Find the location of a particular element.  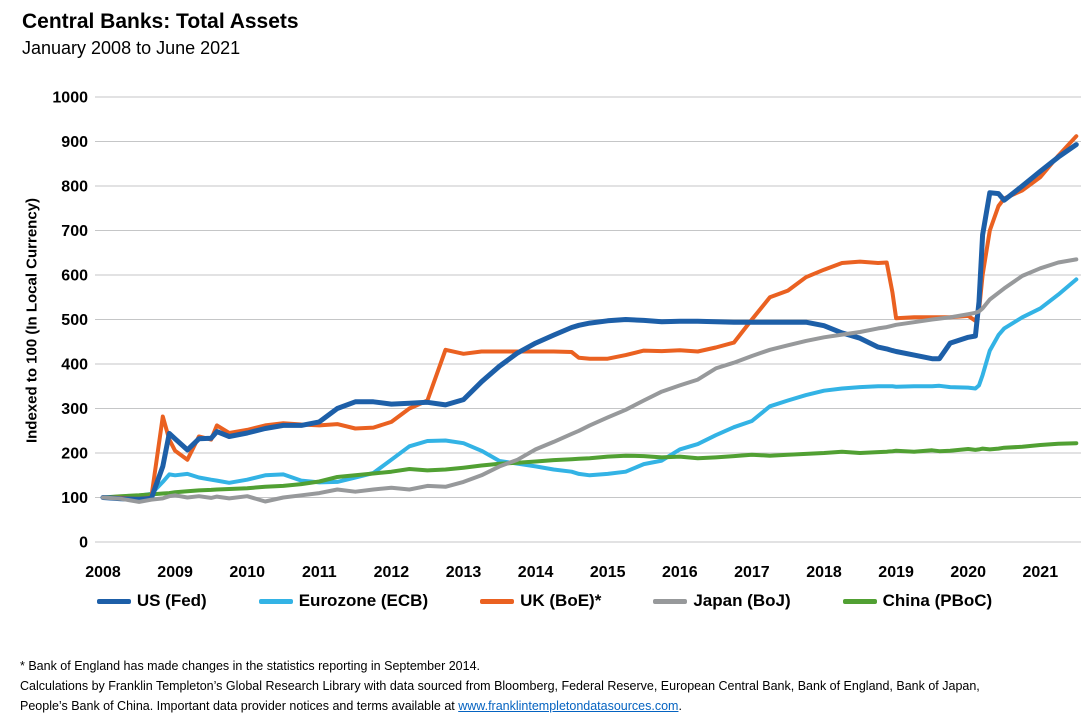

data-sources-link: www.franklintempletondatasources.com is located at coordinates (568, 706).